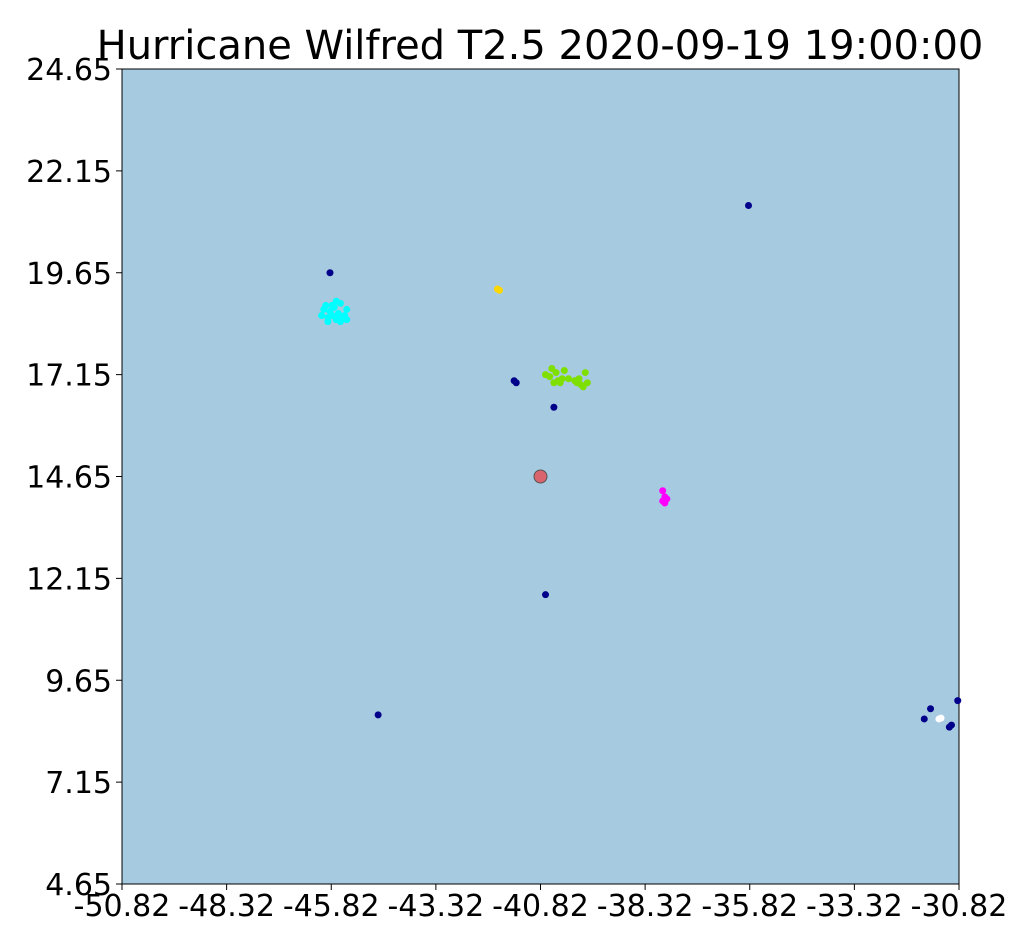 This screenshot has width=1036, height=949. I want to click on x-tick-label: -43.32, so click(436, 906).